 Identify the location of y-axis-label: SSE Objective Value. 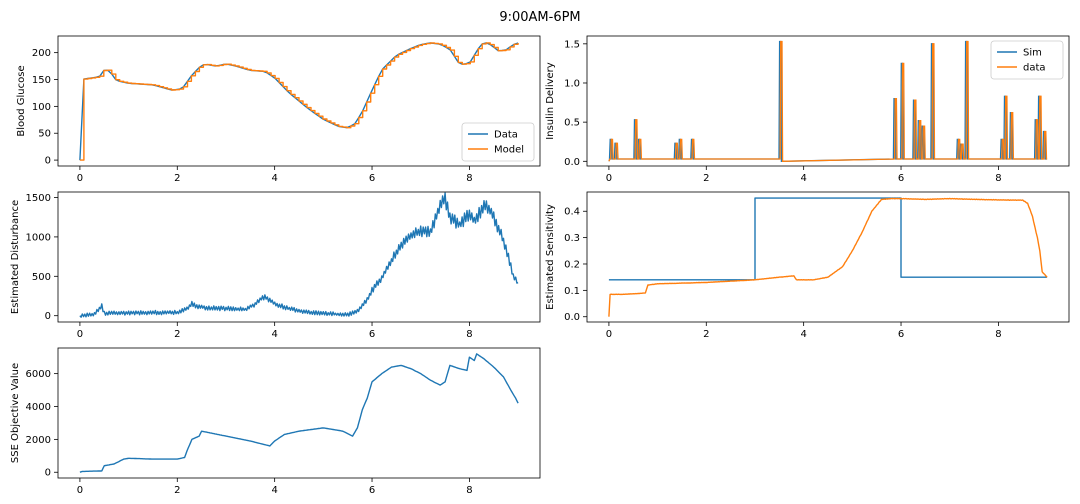
(15, 413).